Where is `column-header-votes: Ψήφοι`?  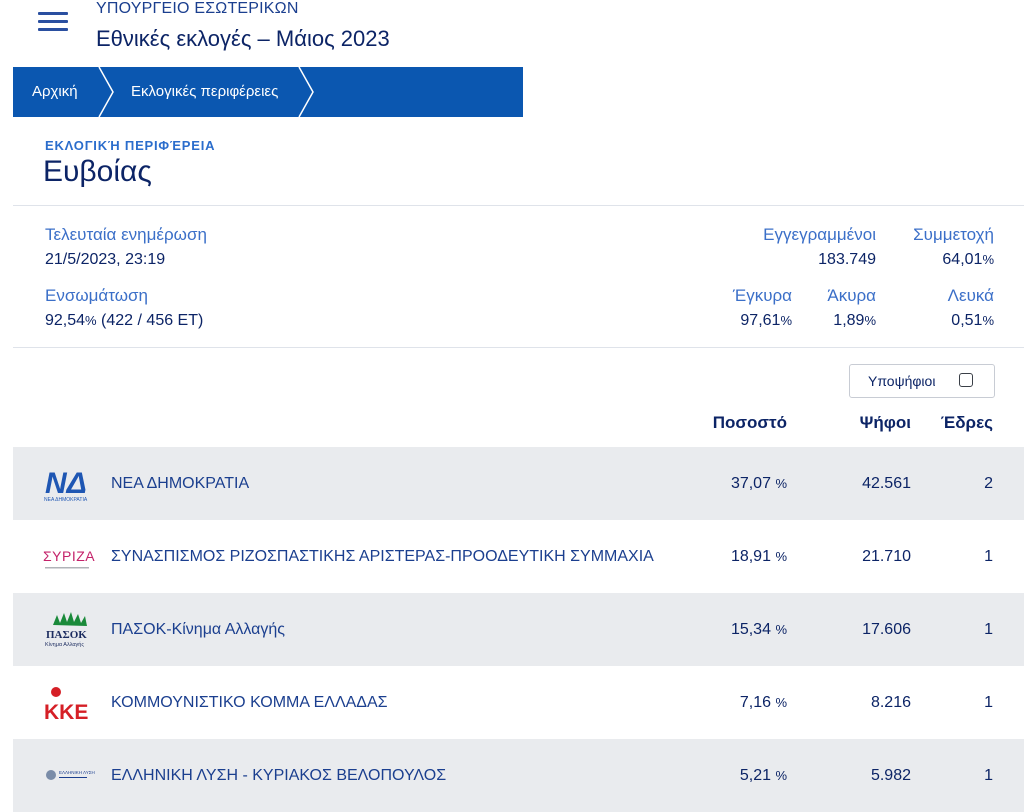 column-header-votes: Ψήφοι is located at coordinates (885, 422).